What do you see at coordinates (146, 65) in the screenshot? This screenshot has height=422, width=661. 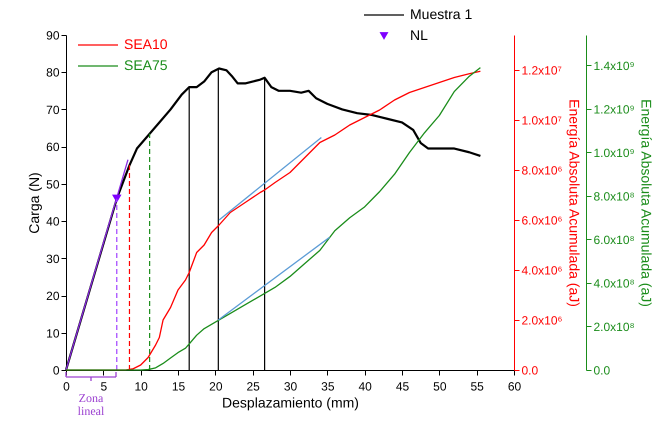 I see `legend-label: SEA75` at bounding box center [146, 65].